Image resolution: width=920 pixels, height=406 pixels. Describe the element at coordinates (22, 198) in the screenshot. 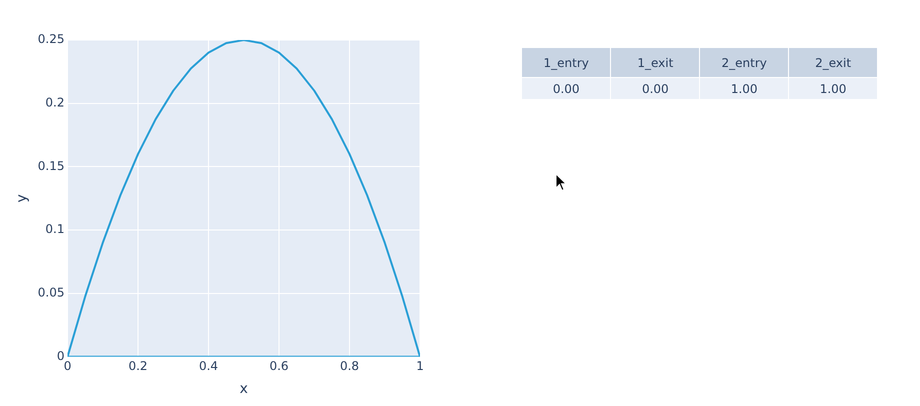

I see `y-axis-title: y` at that location.